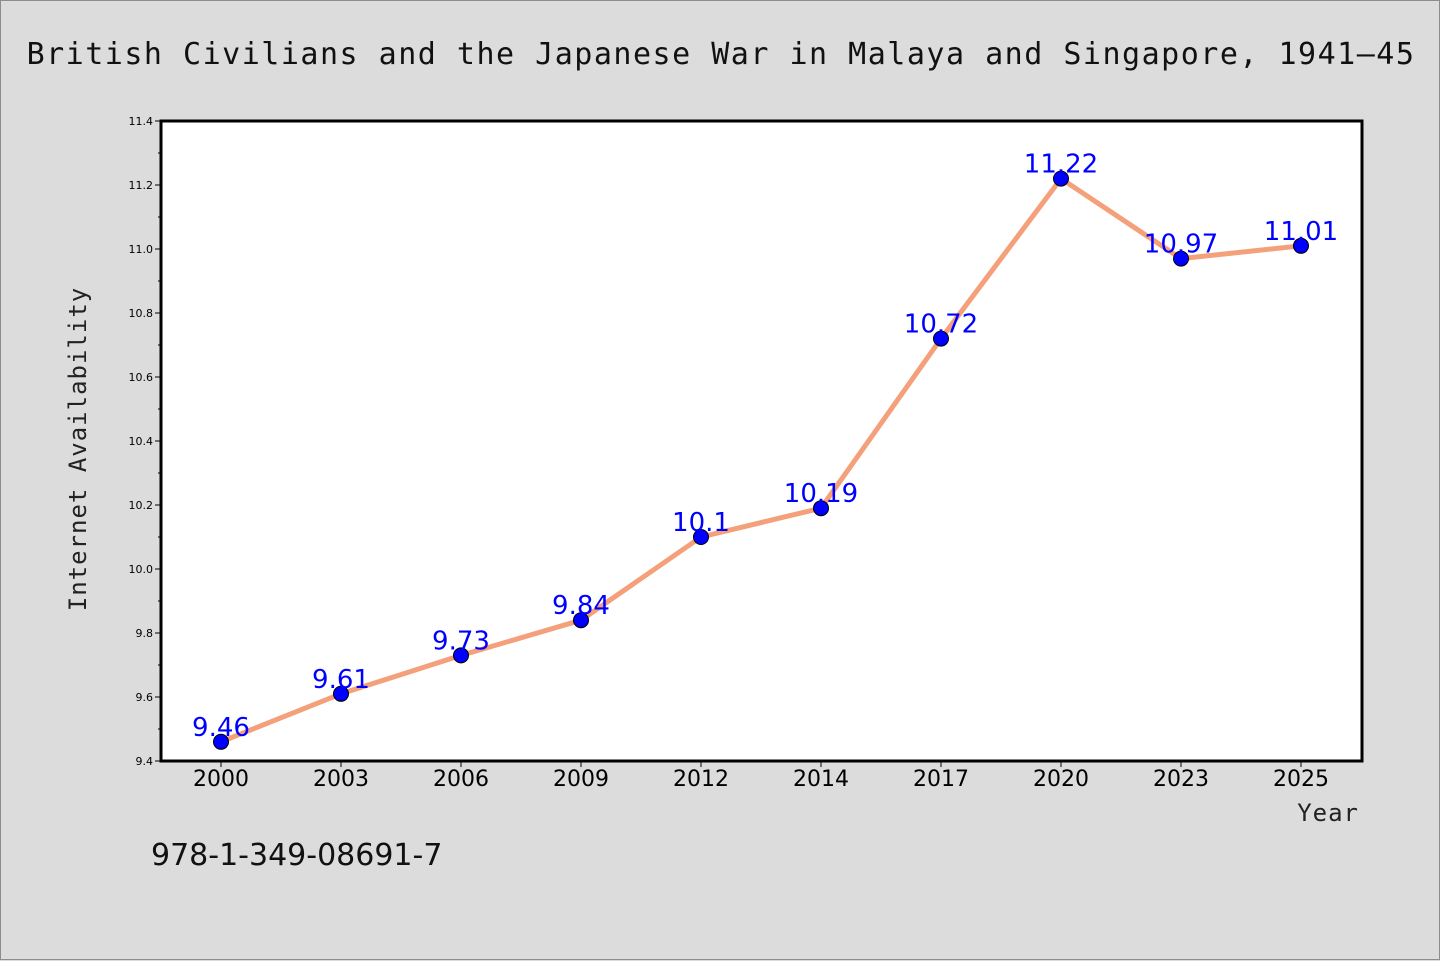 The width and height of the screenshot is (1440, 961). I want to click on data-label: 9.61, so click(341, 680).